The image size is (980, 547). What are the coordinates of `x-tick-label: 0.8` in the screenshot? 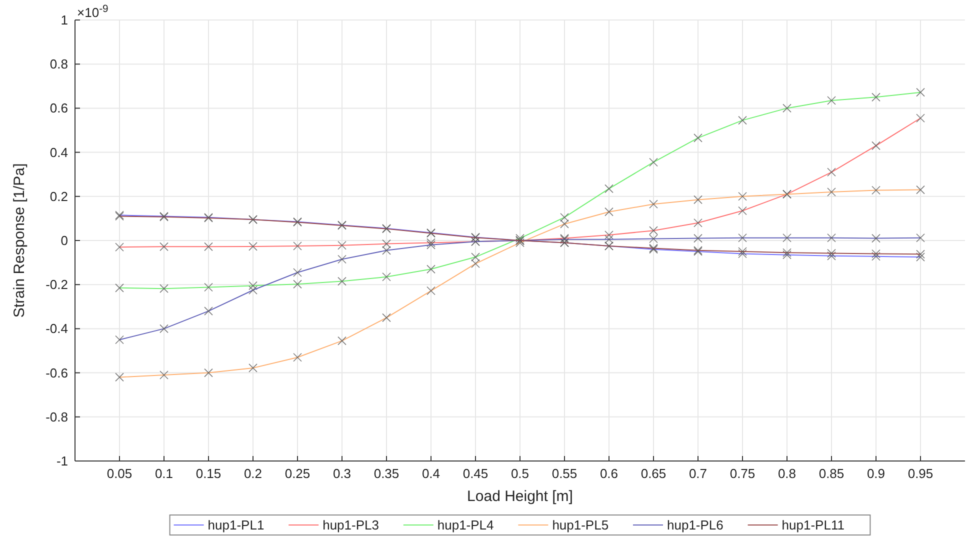 It's located at (787, 473).